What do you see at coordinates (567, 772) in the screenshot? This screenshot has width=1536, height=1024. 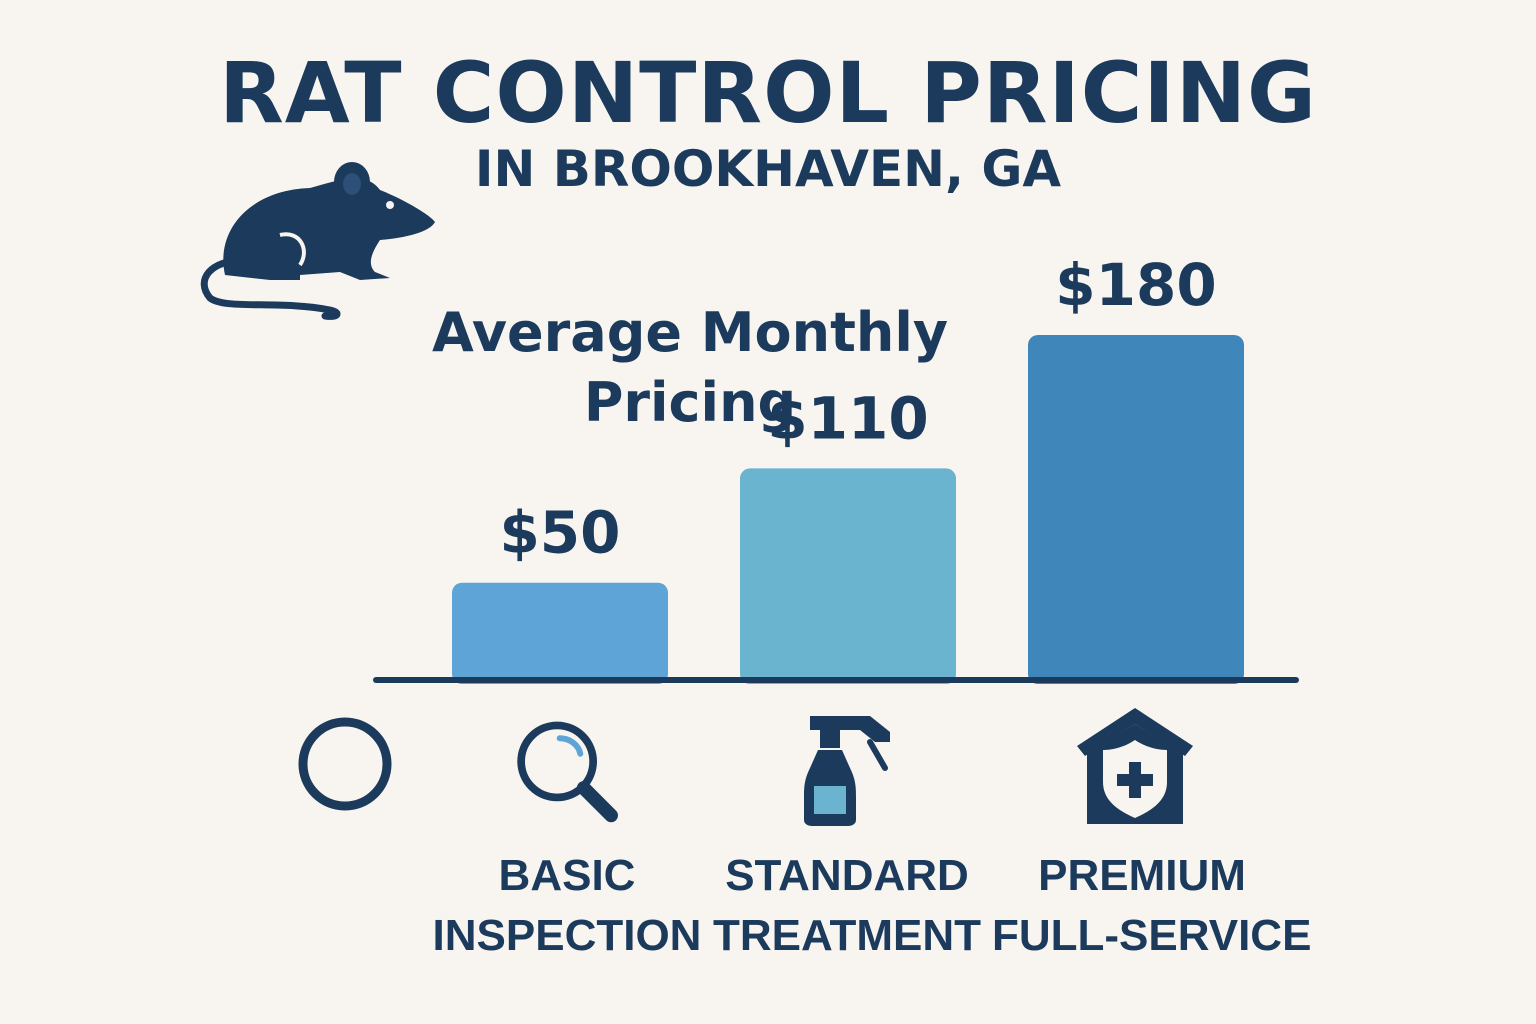 I see `magnifier-icon` at bounding box center [567, 772].